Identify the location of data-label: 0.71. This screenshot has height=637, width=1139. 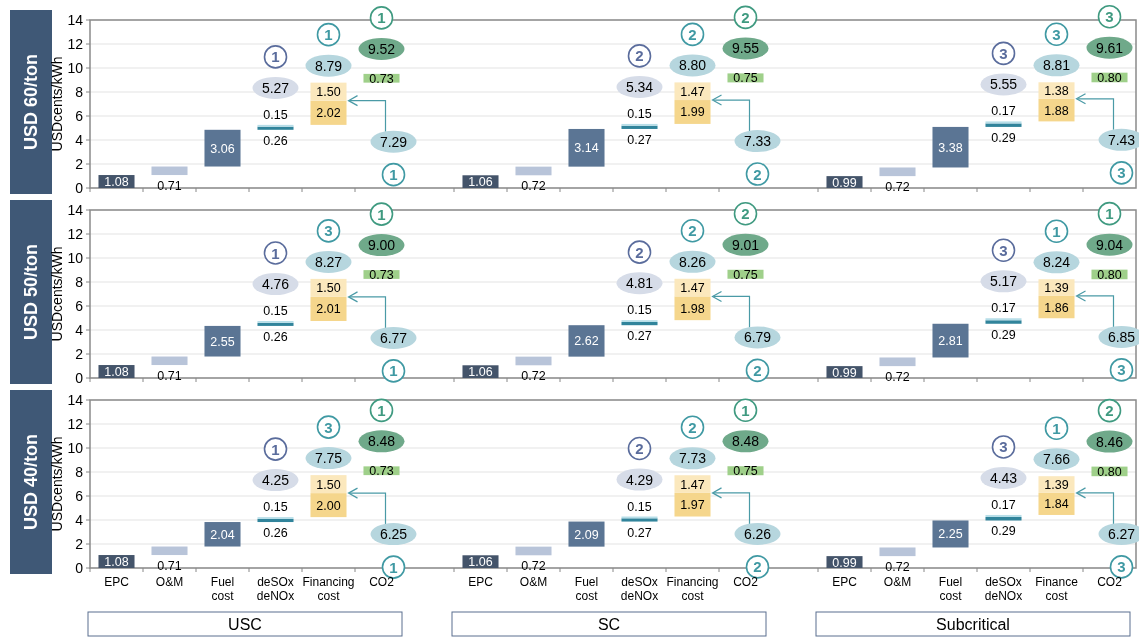
(169, 376).